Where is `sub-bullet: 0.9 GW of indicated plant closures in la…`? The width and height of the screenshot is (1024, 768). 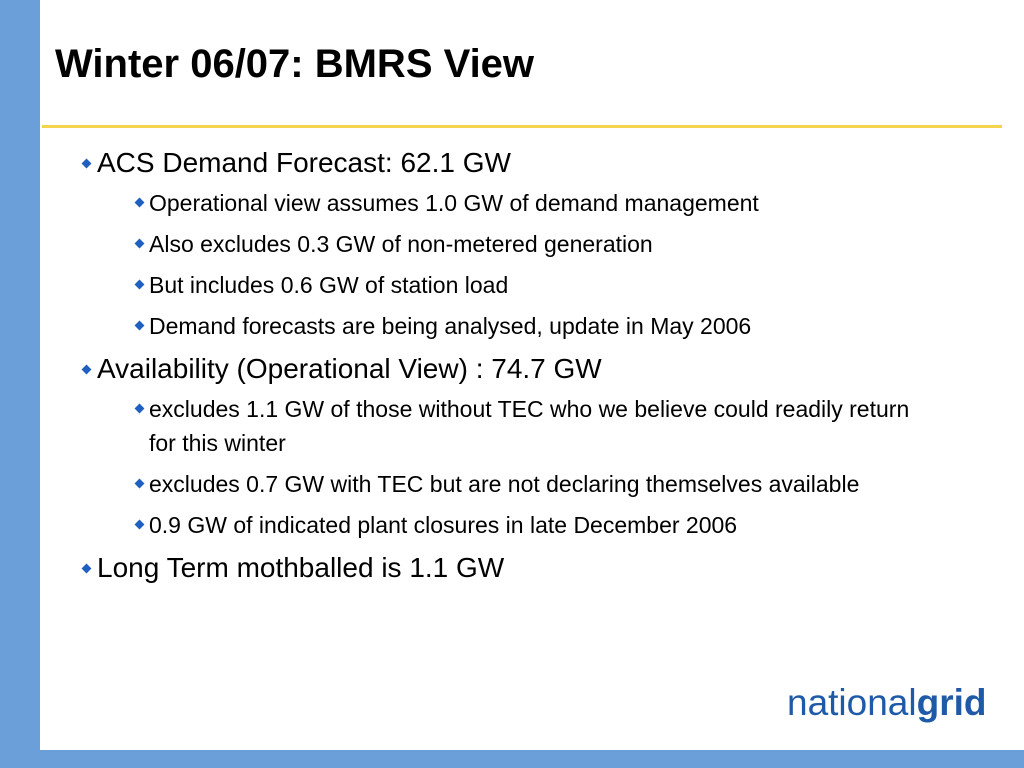
sub-bullet: 0.9 GW of indicated plant closures in la… is located at coordinates (531, 525).